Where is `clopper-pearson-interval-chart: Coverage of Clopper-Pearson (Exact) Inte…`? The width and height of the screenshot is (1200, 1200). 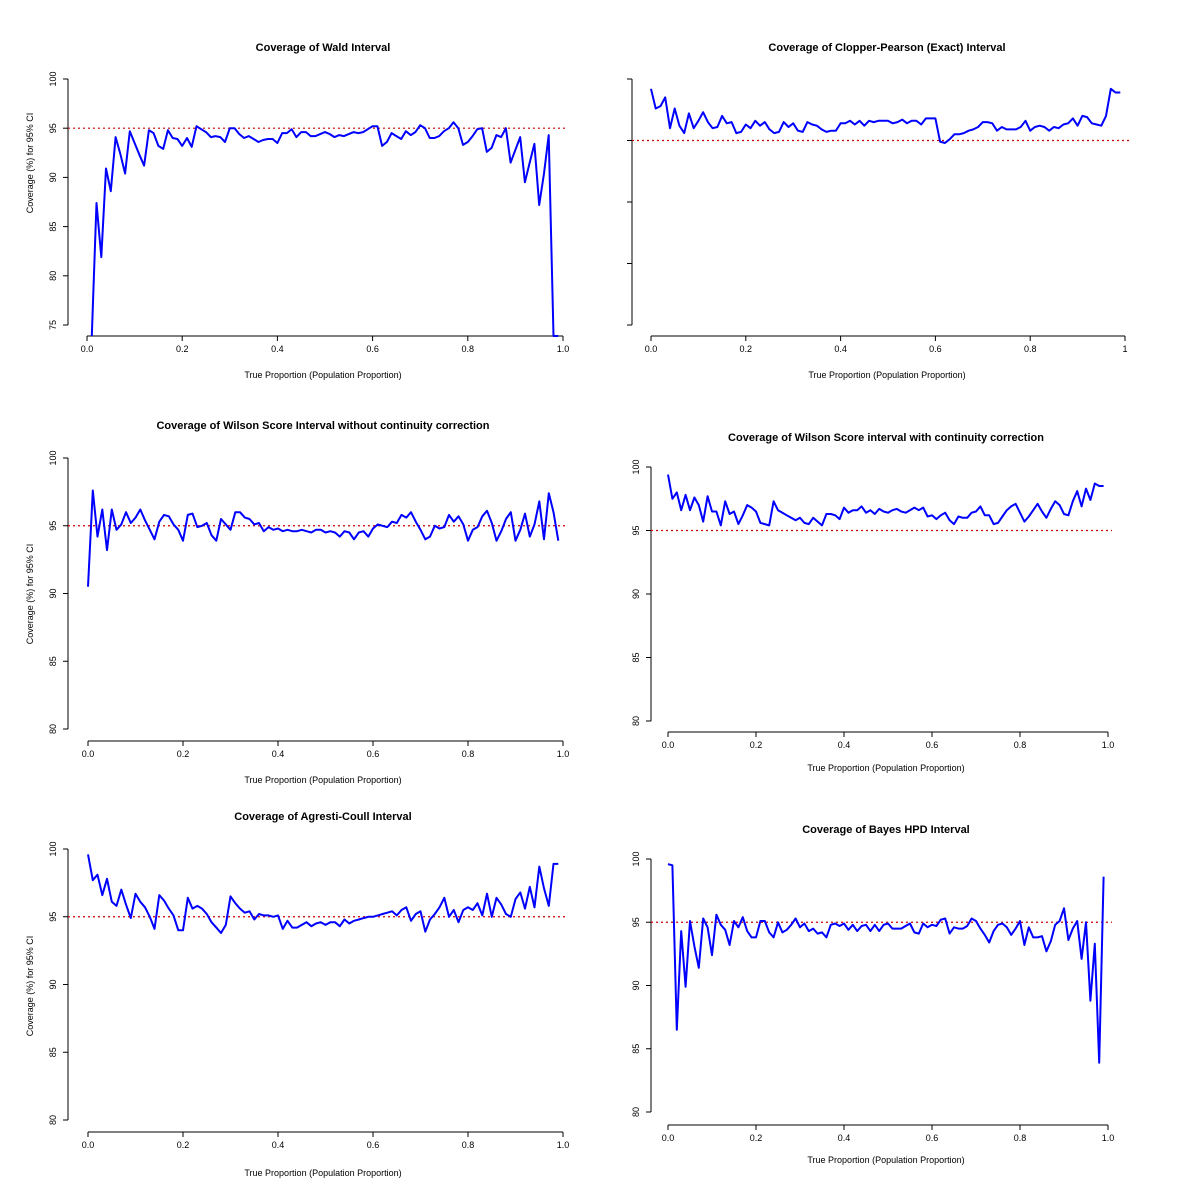
clopper-pearson-interval-chart: Coverage of Clopper-Pearson (Exact) Inte… is located at coordinates (878, 211).